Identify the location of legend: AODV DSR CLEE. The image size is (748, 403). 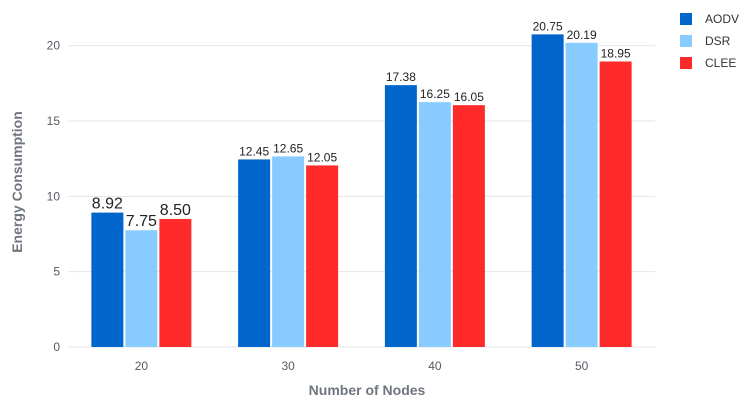
(709, 41).